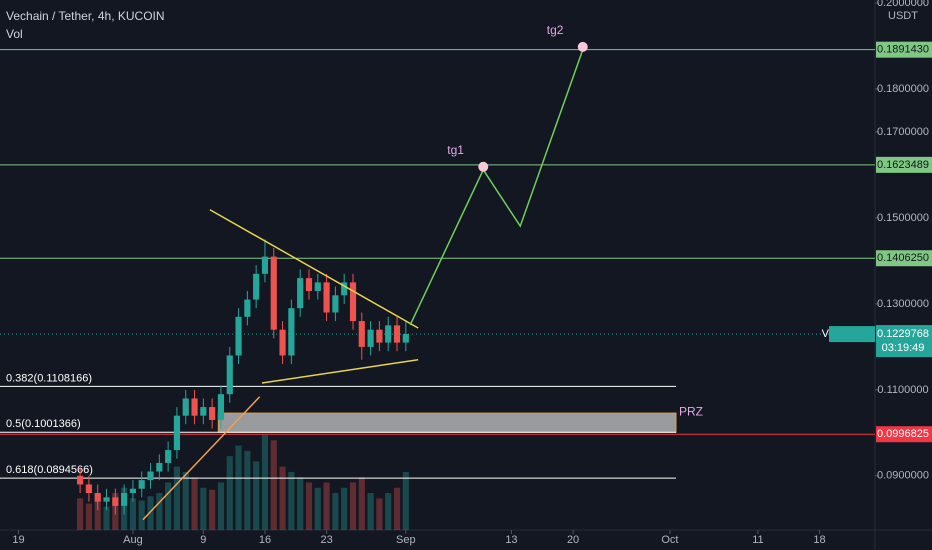 This screenshot has height=550, width=932. I want to click on x-tick-label: 13, so click(511, 540).